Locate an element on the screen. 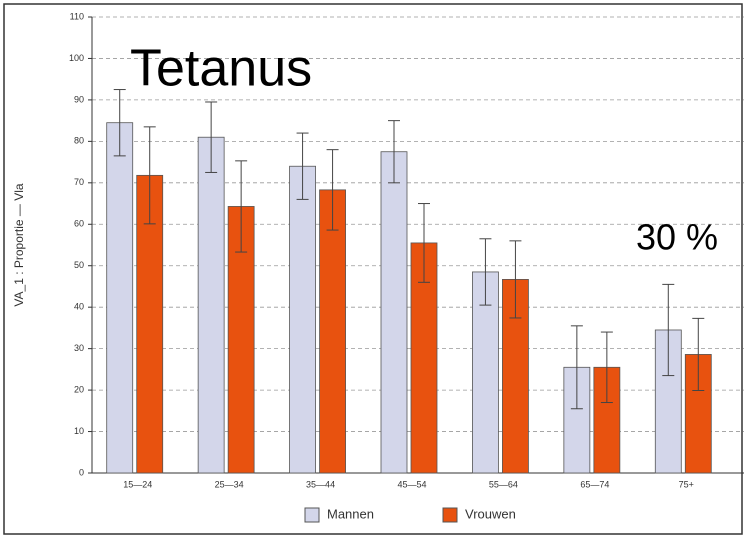  x-tick-label: 55—64 is located at coordinates (503, 484).